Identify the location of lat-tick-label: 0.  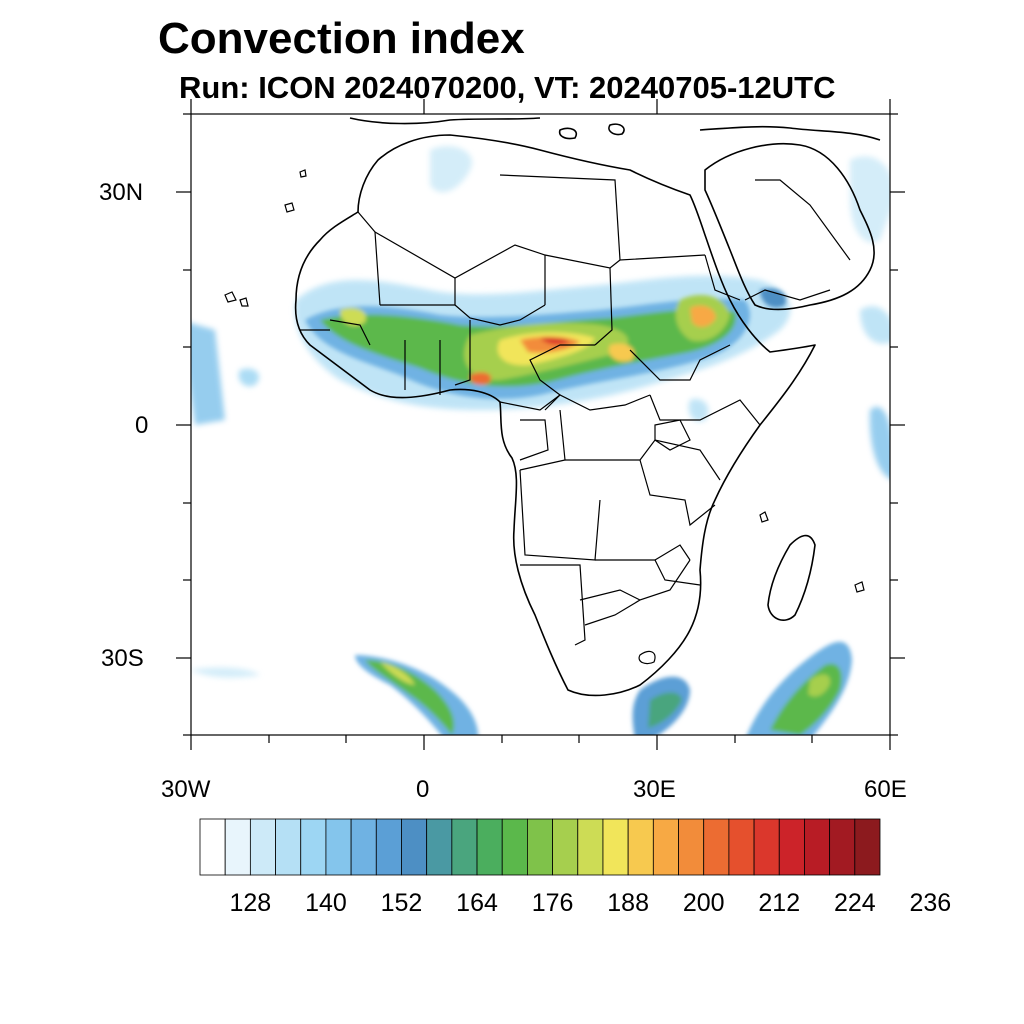
(142, 425).